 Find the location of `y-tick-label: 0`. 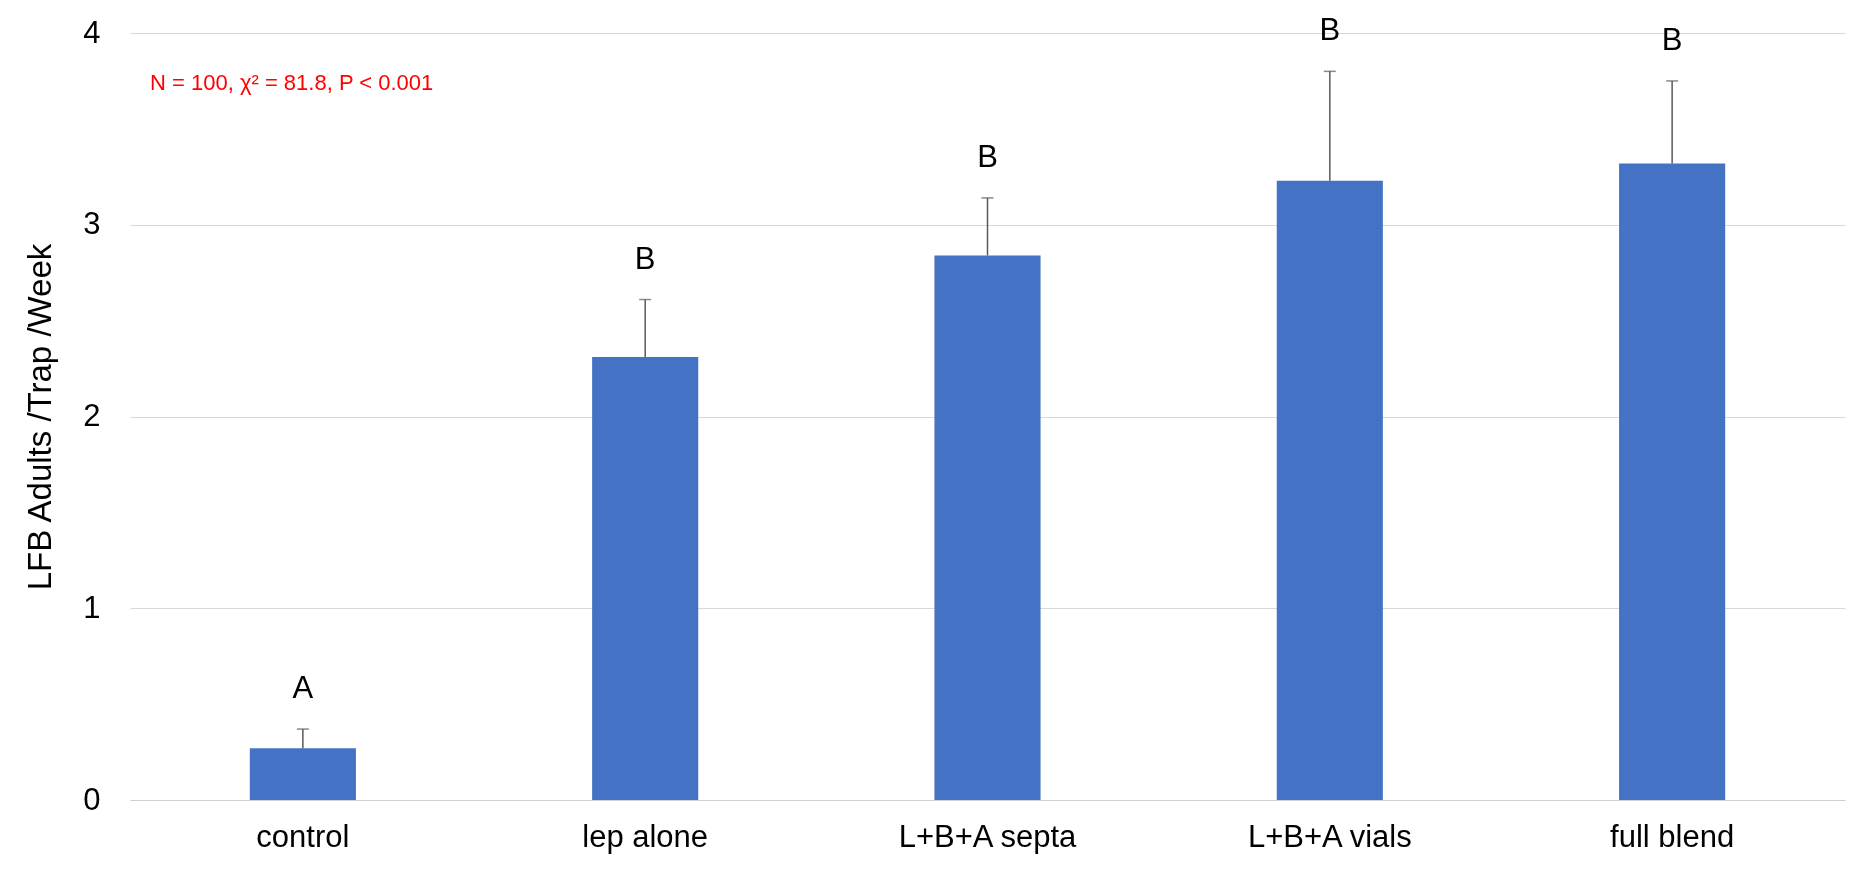

y-tick-label: 0 is located at coordinates (92, 799).